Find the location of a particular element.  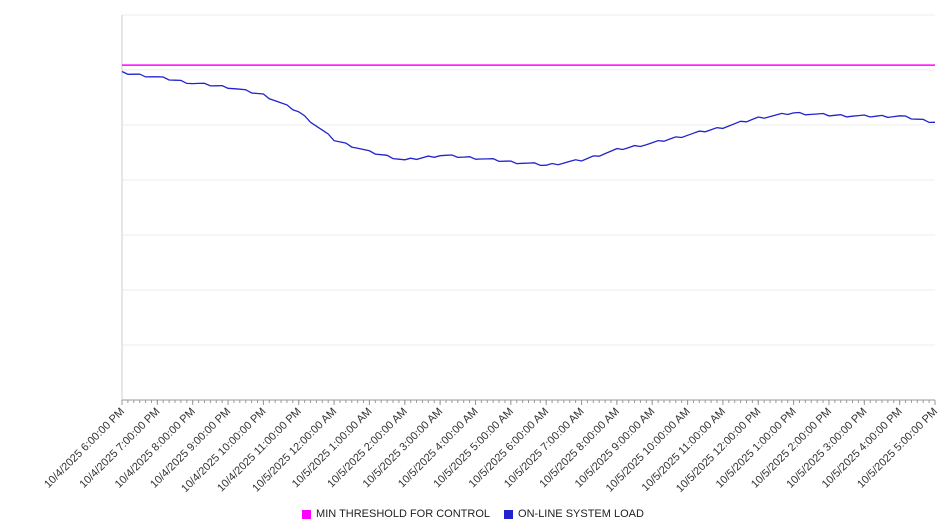

x-axis-ticks is located at coordinates (528, 402).